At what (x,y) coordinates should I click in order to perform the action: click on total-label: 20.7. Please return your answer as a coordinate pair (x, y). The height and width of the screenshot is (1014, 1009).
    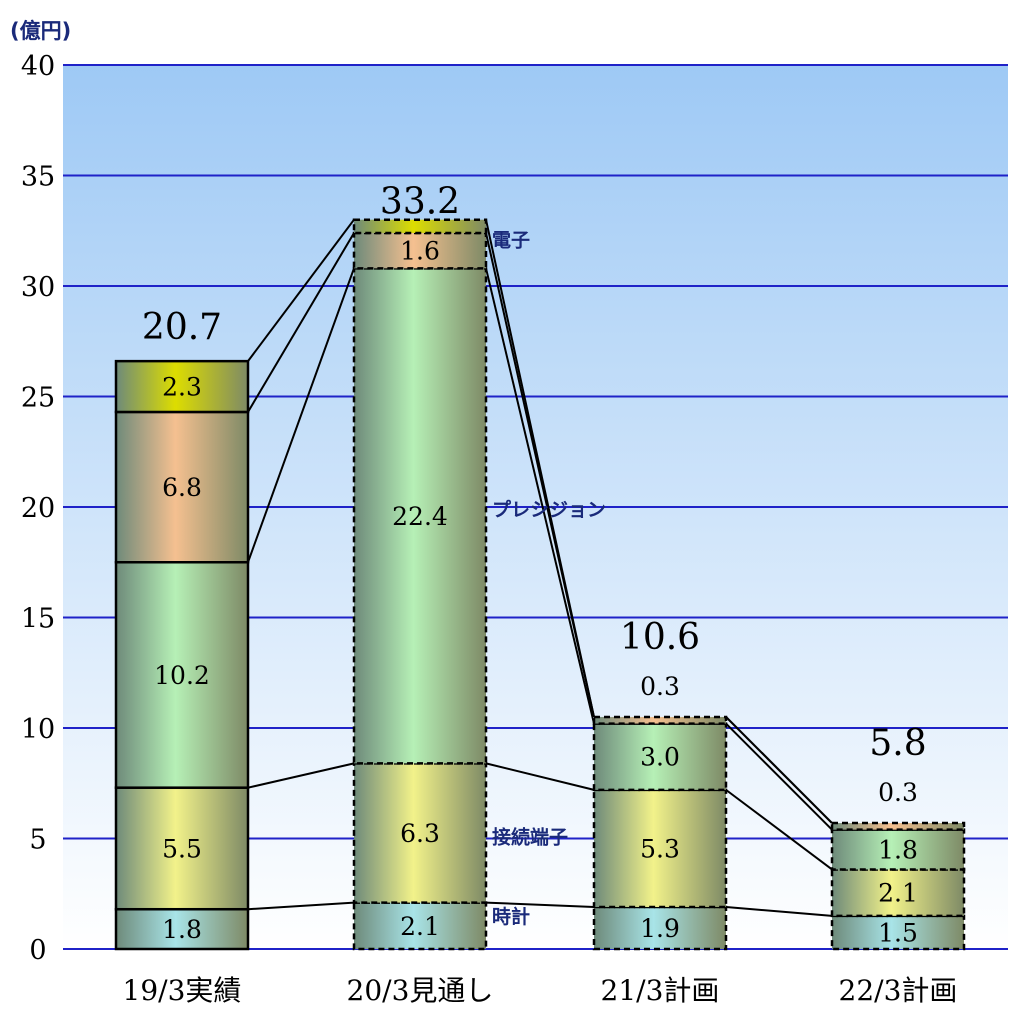
    Looking at the image, I should click on (182, 327).